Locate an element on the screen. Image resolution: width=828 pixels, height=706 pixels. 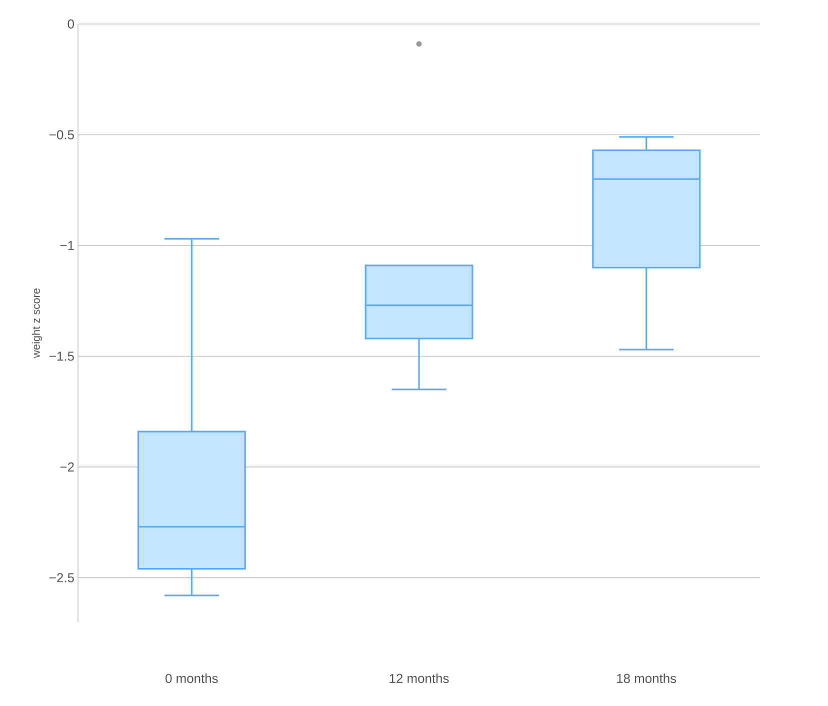
x-tick-label: 0 months is located at coordinates (192, 679).